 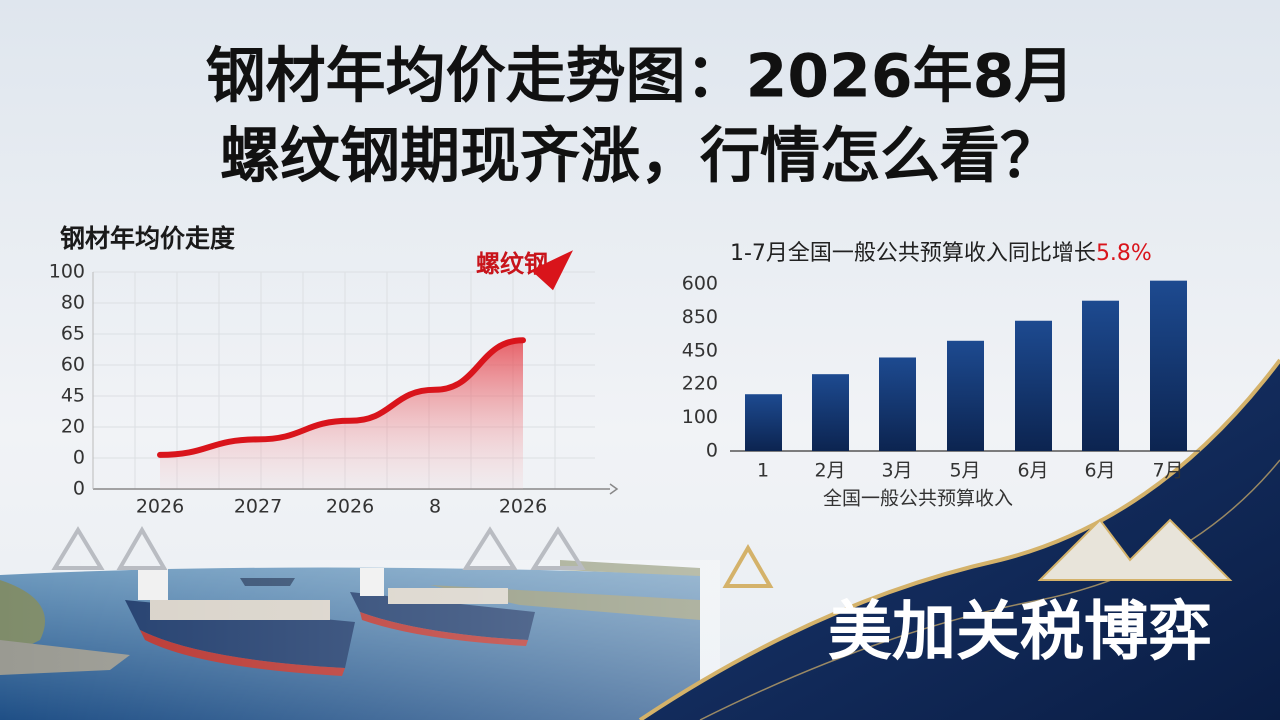 What do you see at coordinates (640, 77) in the screenshot?
I see `headline-line: 钢材年均价走势图：2026年8月` at bounding box center [640, 77].